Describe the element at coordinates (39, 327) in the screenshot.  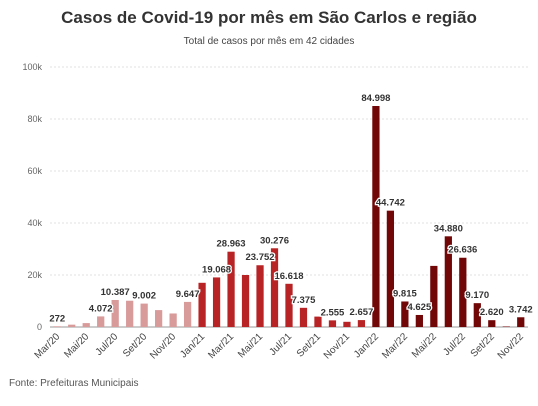
I see `y-tick-label: 0` at that location.